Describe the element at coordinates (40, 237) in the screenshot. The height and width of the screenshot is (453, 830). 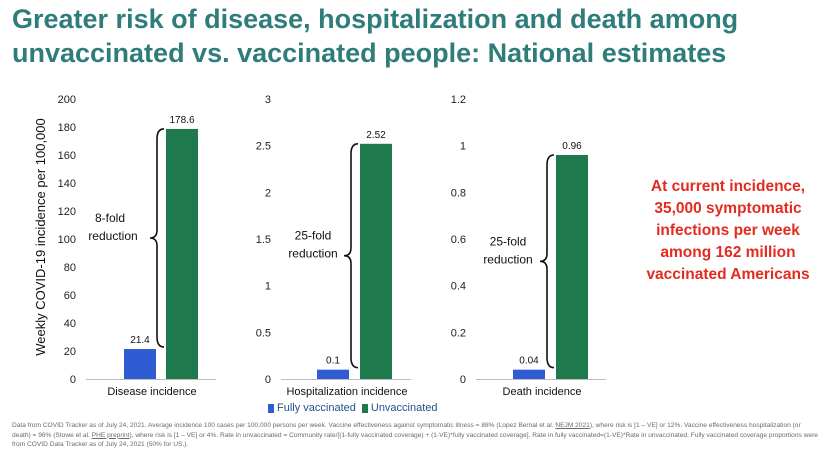
I see `y-axis-title: Weekly COVID-19 incidence per 100,000` at that location.